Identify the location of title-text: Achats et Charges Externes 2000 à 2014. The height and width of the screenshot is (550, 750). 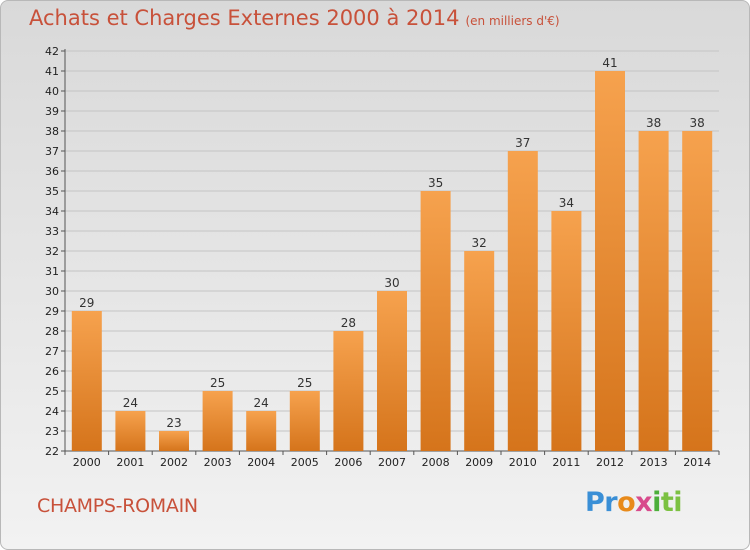
(244, 18).